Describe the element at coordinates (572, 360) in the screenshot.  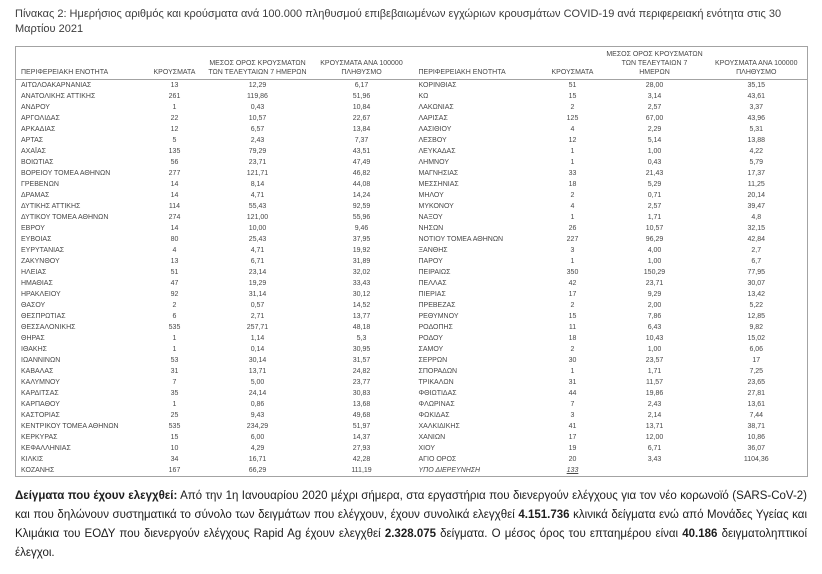
I see `value-cell: 30` at that location.